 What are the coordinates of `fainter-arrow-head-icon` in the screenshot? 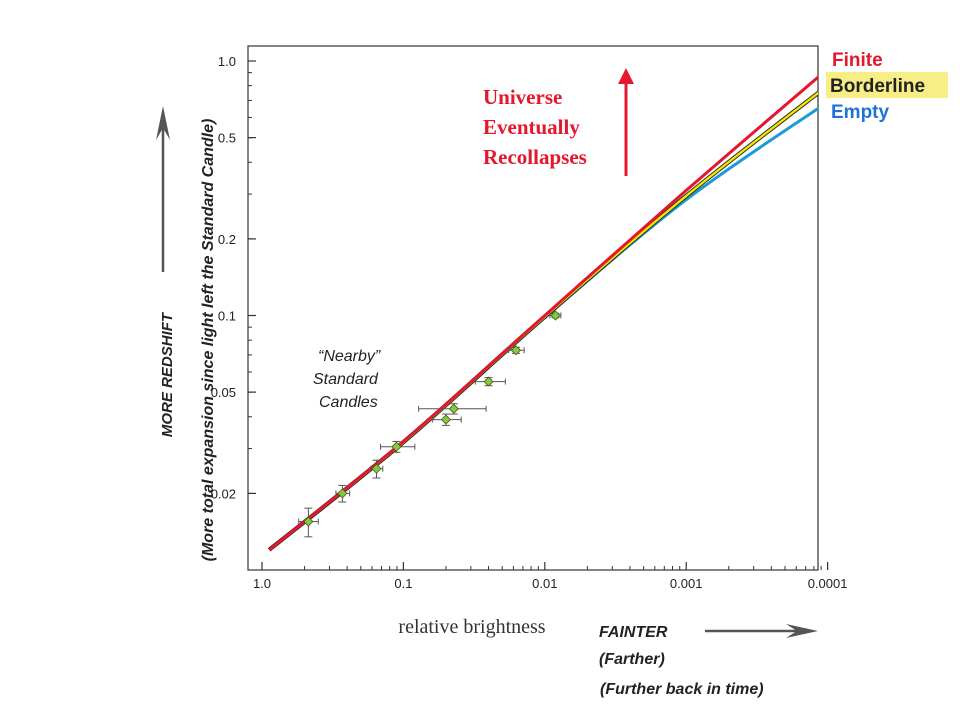 It's located at (802, 631).